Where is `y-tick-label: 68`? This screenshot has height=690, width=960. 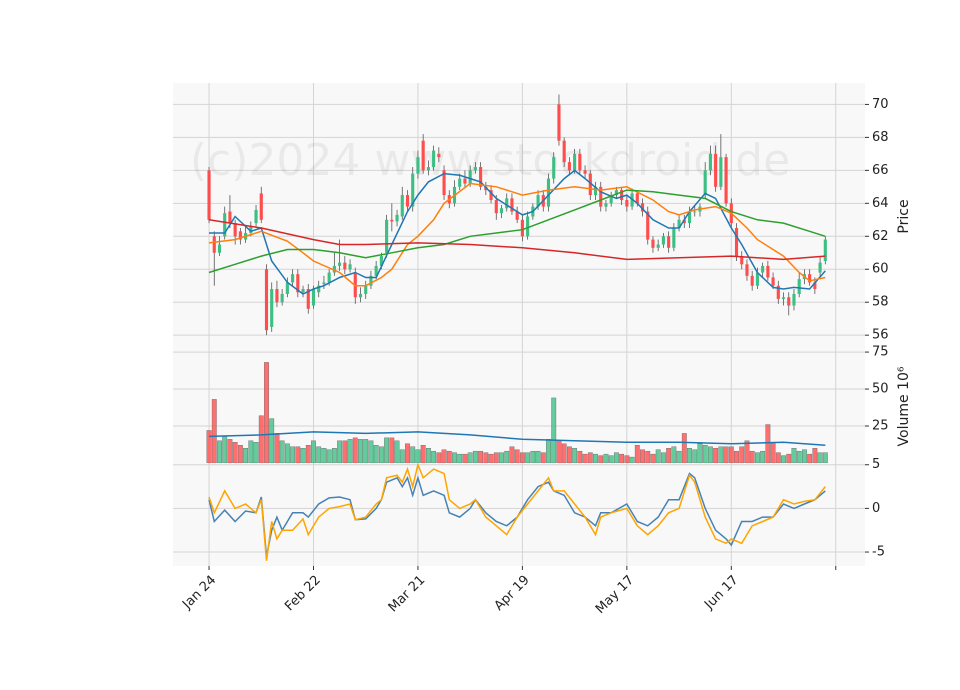
y-tick-label: 68 is located at coordinates (880, 137).